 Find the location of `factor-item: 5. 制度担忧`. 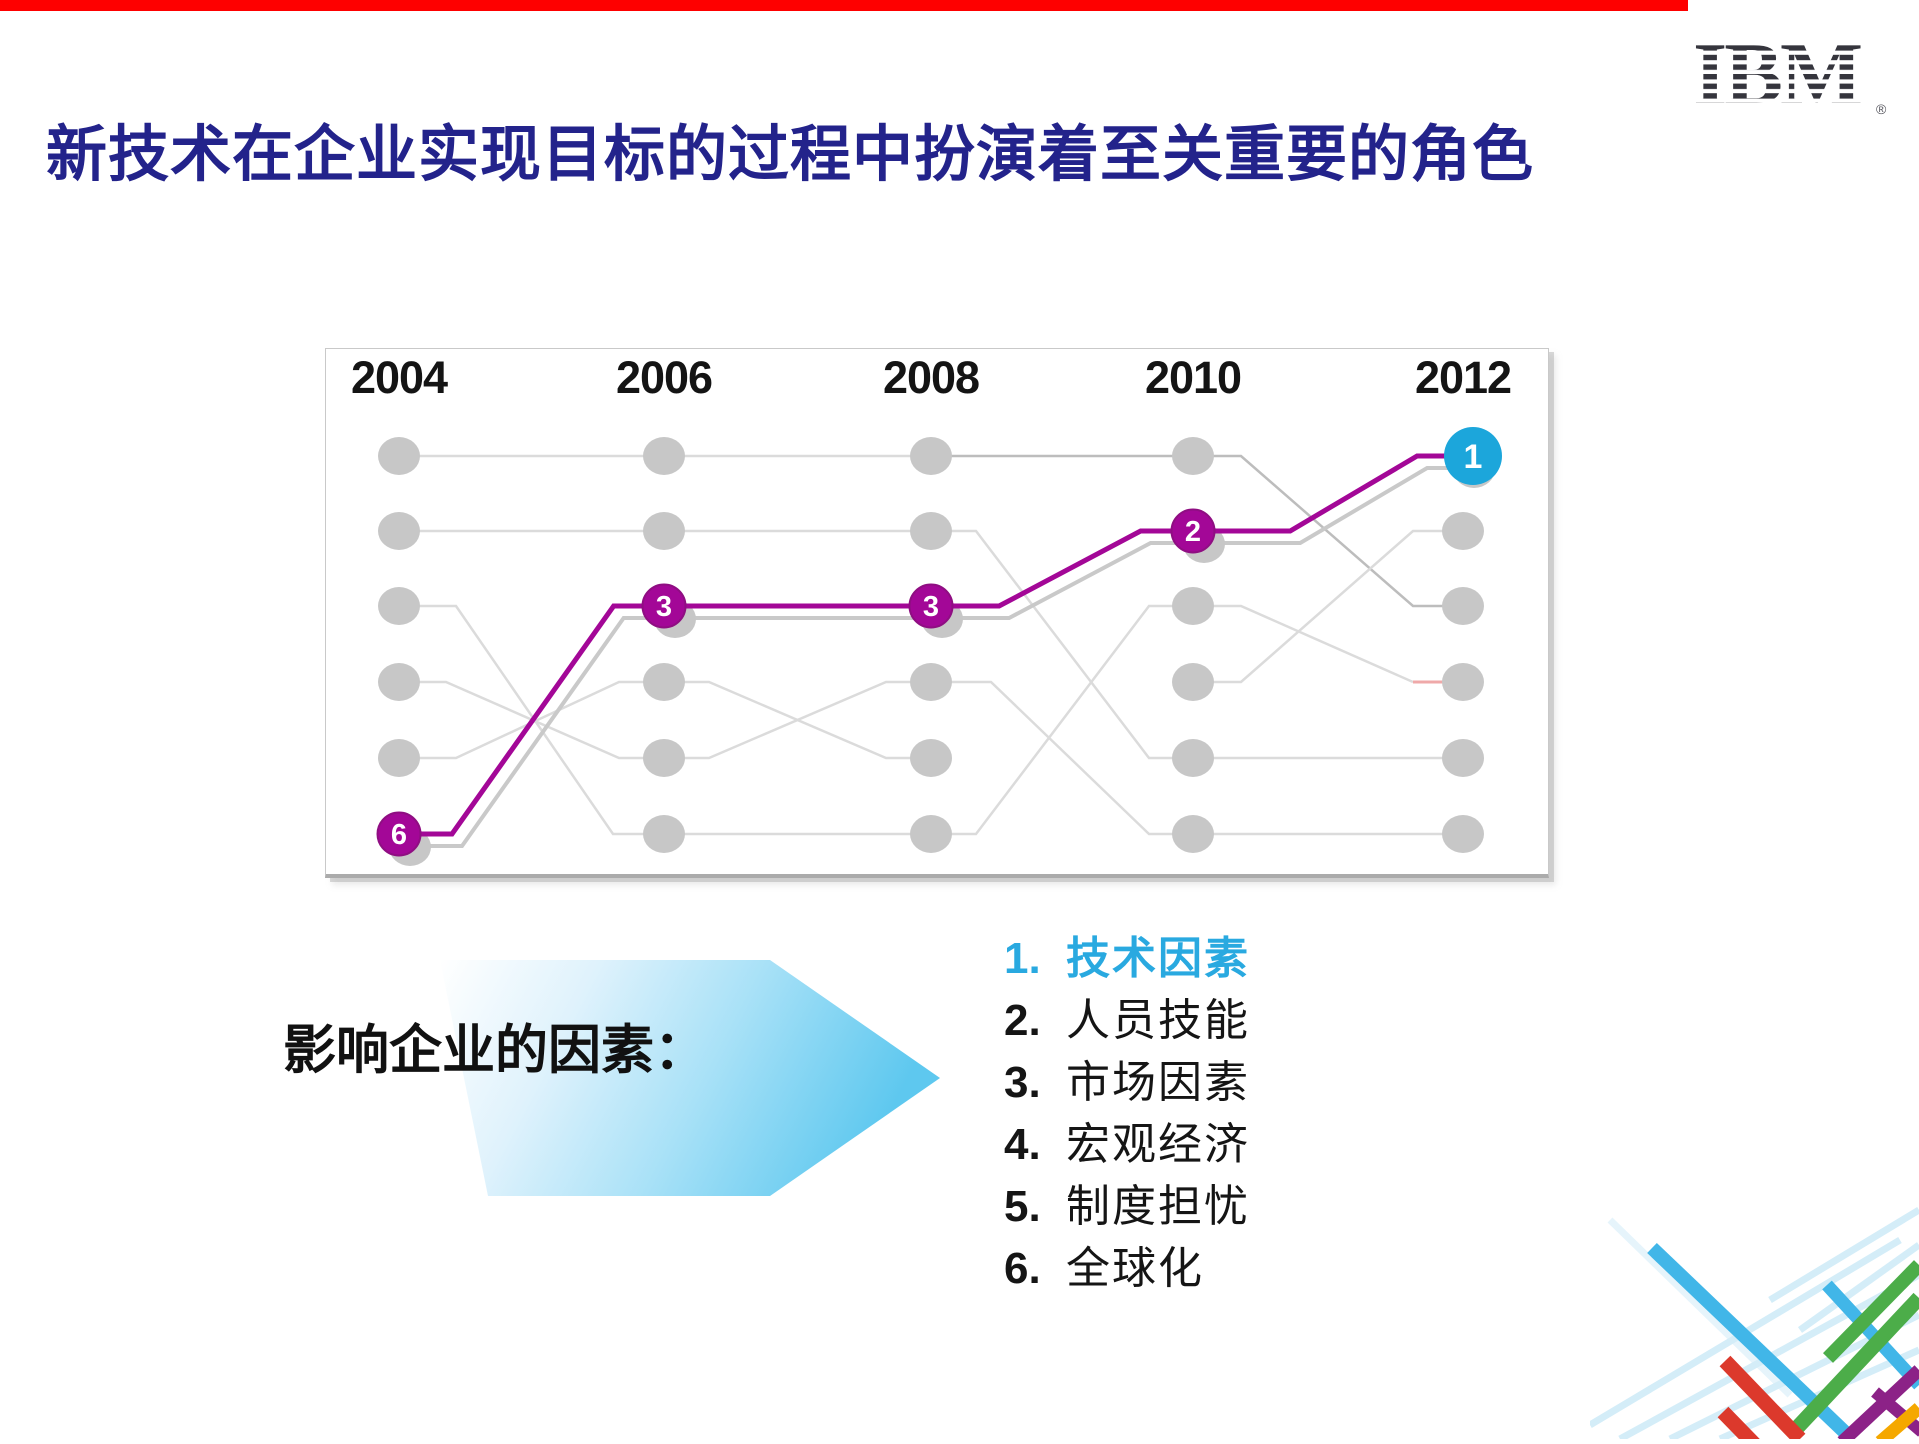

factor-item: 5. 制度担忧 is located at coordinates (1127, 1201).